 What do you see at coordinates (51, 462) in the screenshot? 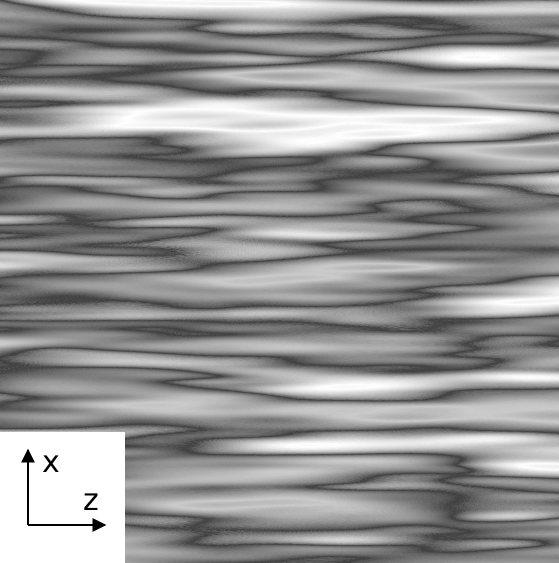
I see `x-label: x` at bounding box center [51, 462].